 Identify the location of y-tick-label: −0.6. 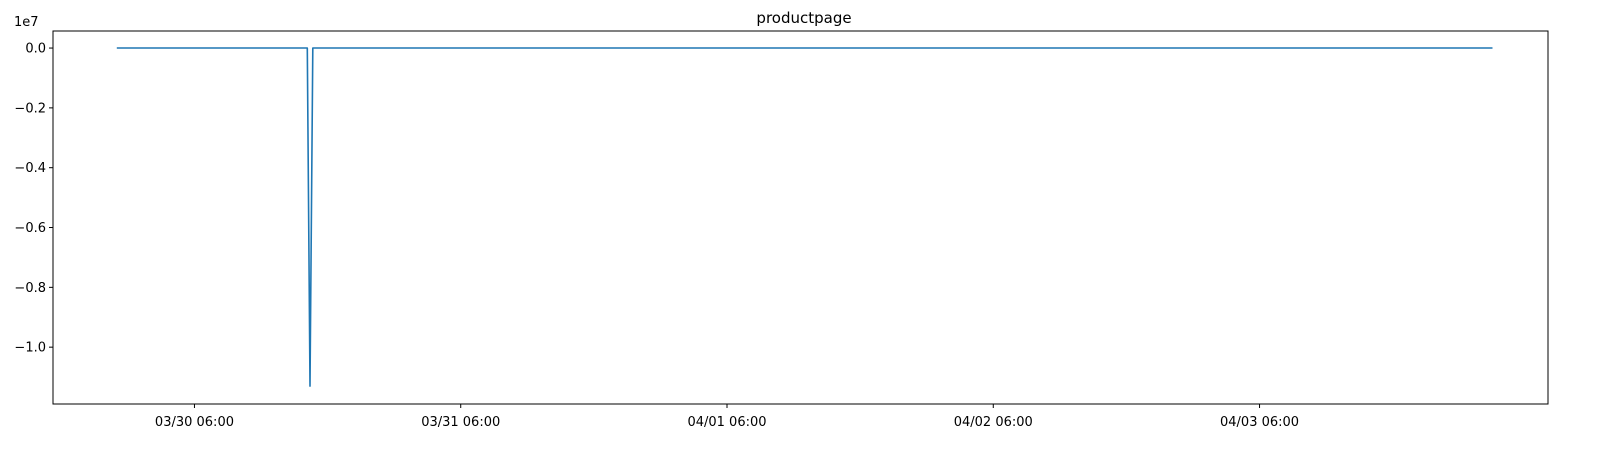
(30, 228).